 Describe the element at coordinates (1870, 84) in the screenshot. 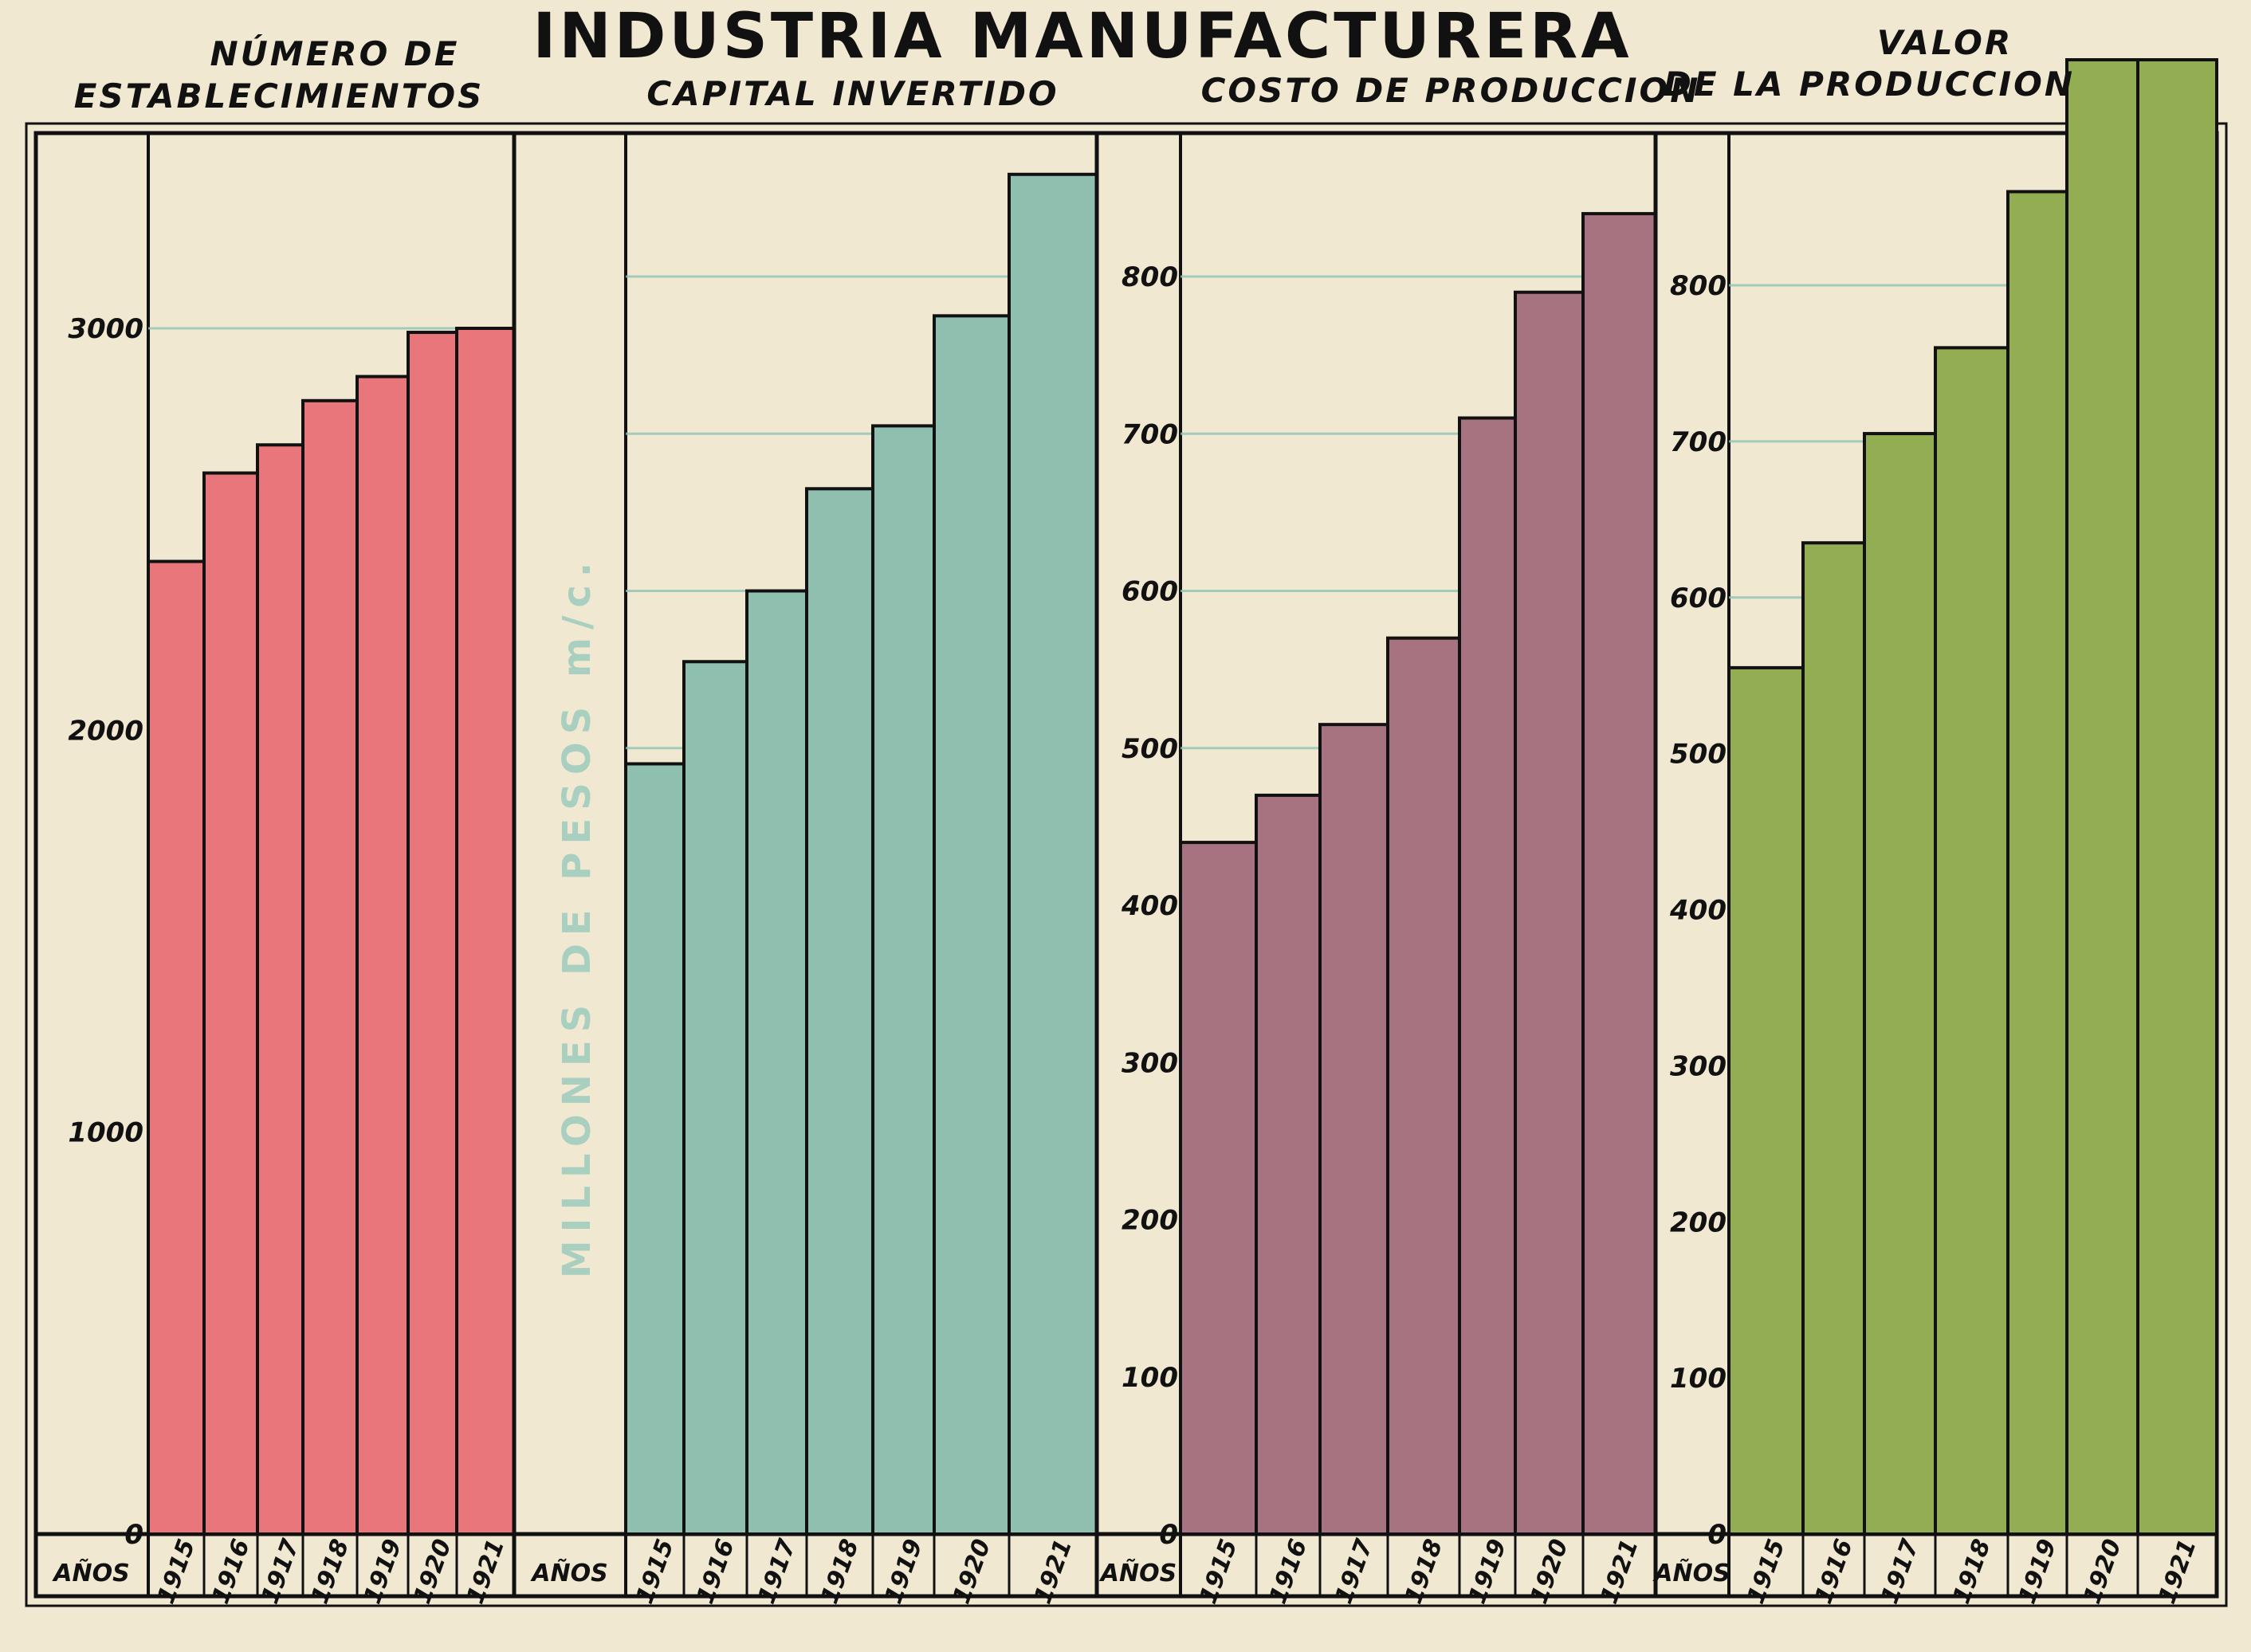

I see `panel-title: DE LA PRODUCCION` at that location.